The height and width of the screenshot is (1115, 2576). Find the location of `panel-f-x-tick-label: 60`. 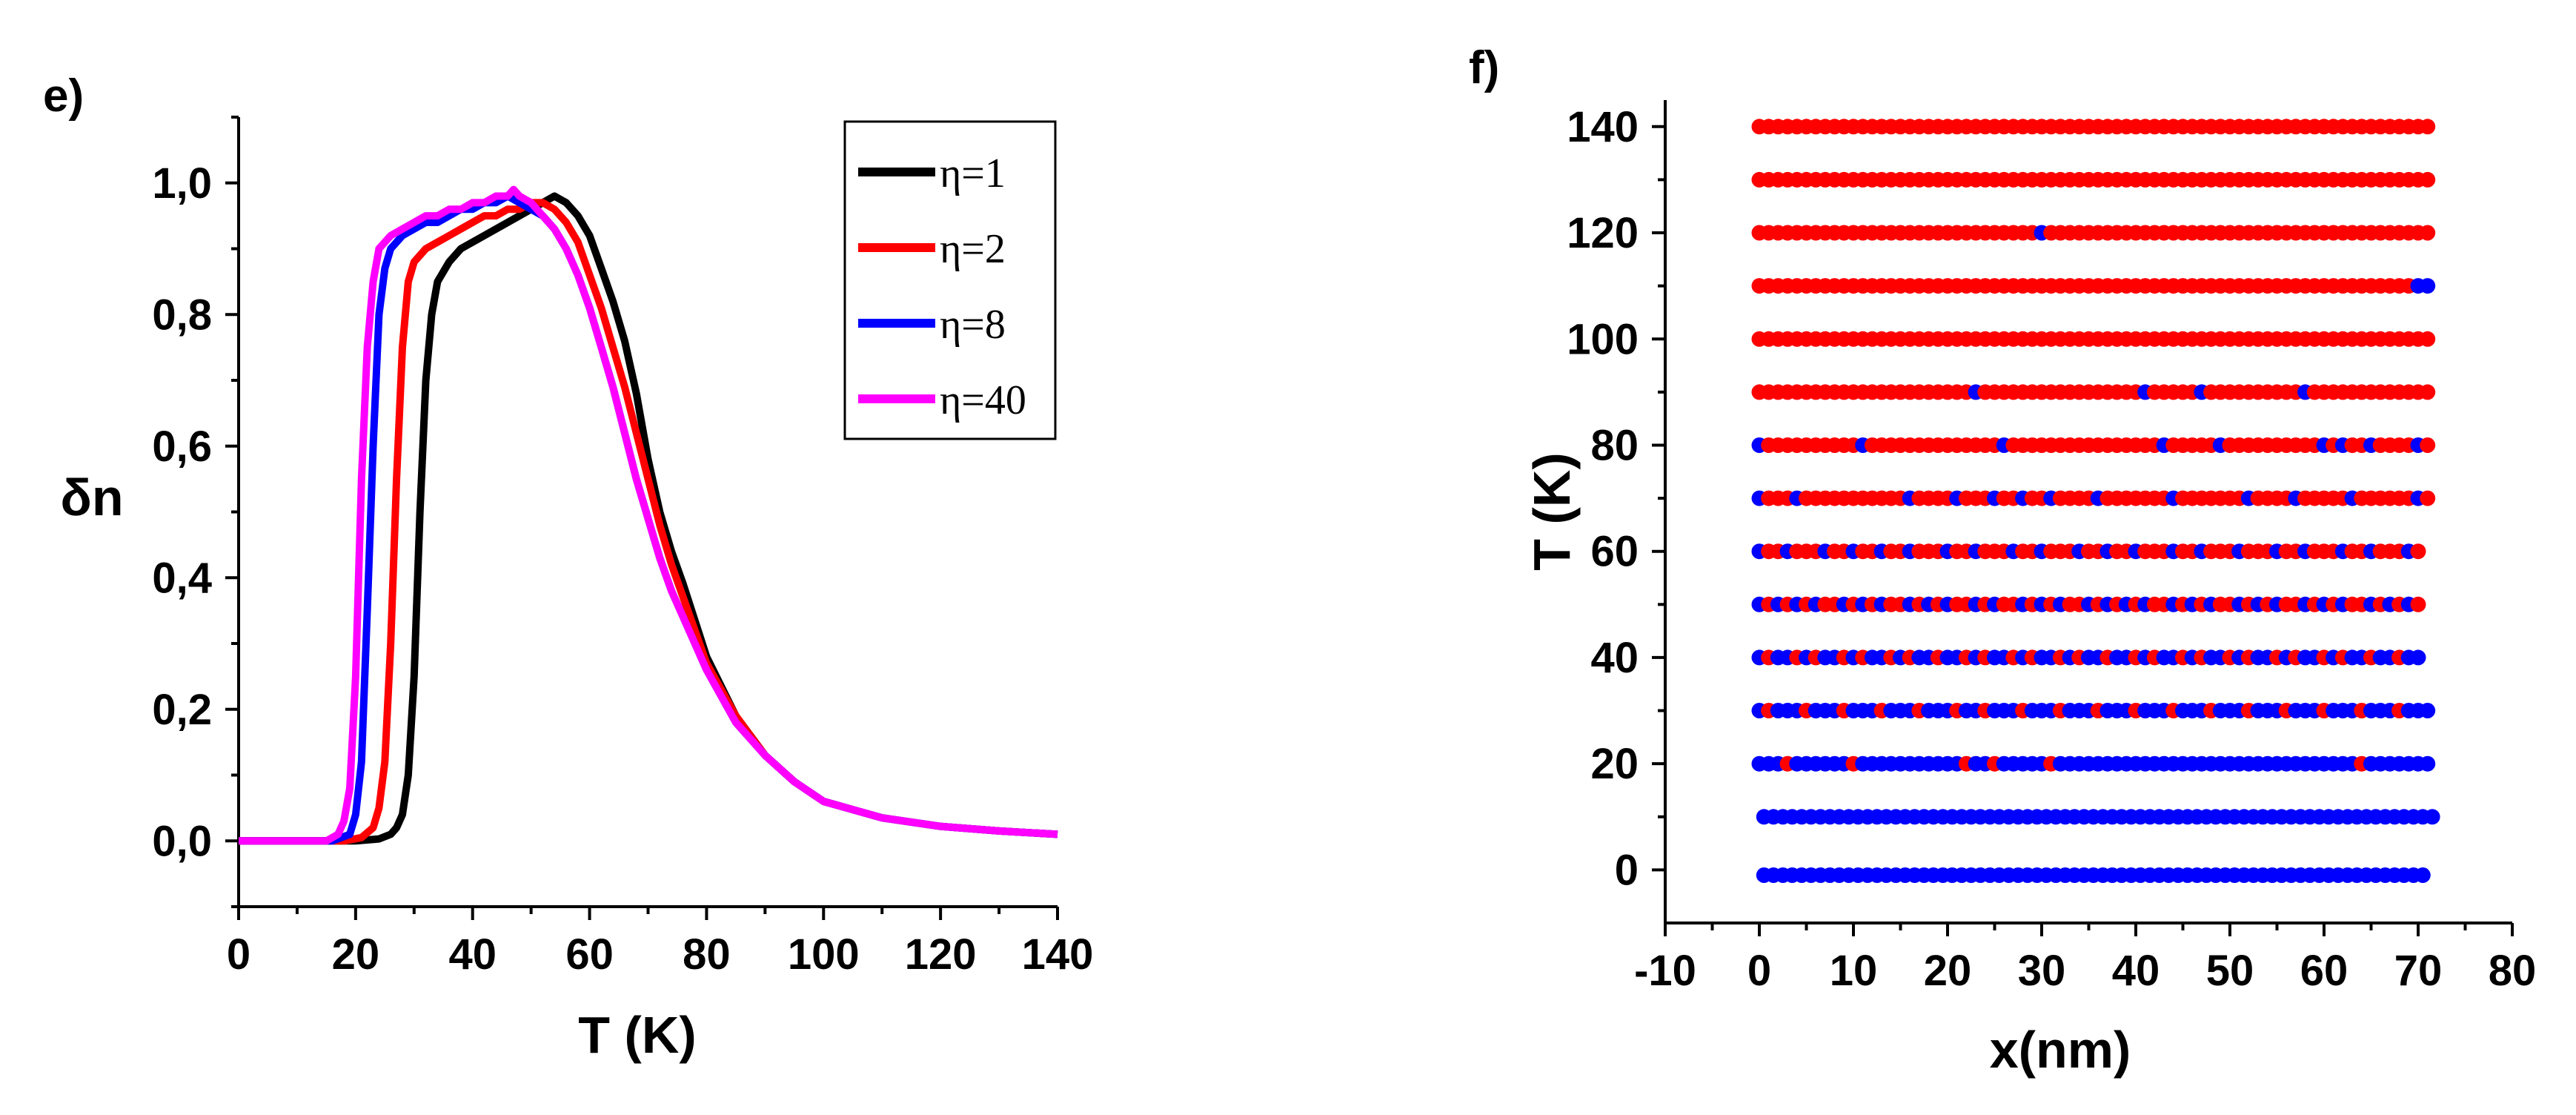

panel-f-x-tick-label: 60 is located at coordinates (2324, 971).